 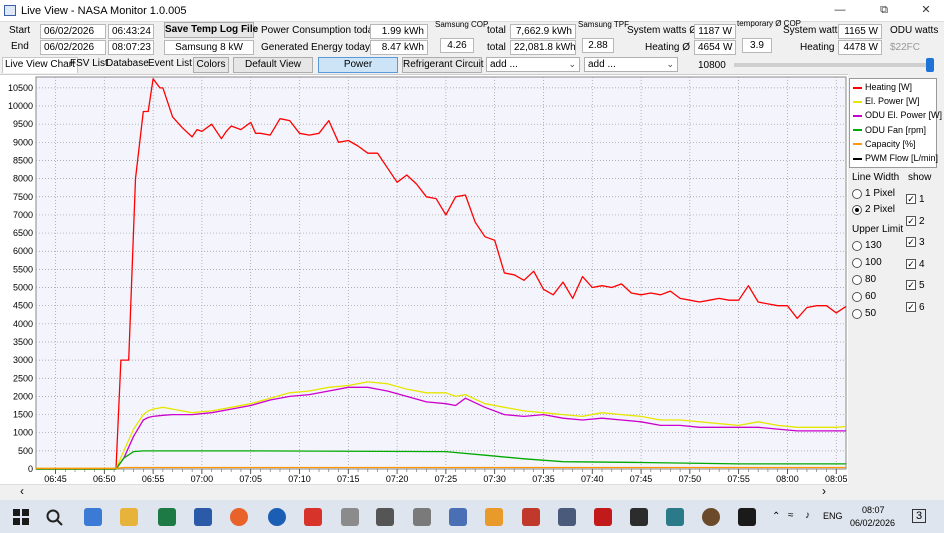 I want to click on magnifier-app-icon, so click(x=422, y=517).